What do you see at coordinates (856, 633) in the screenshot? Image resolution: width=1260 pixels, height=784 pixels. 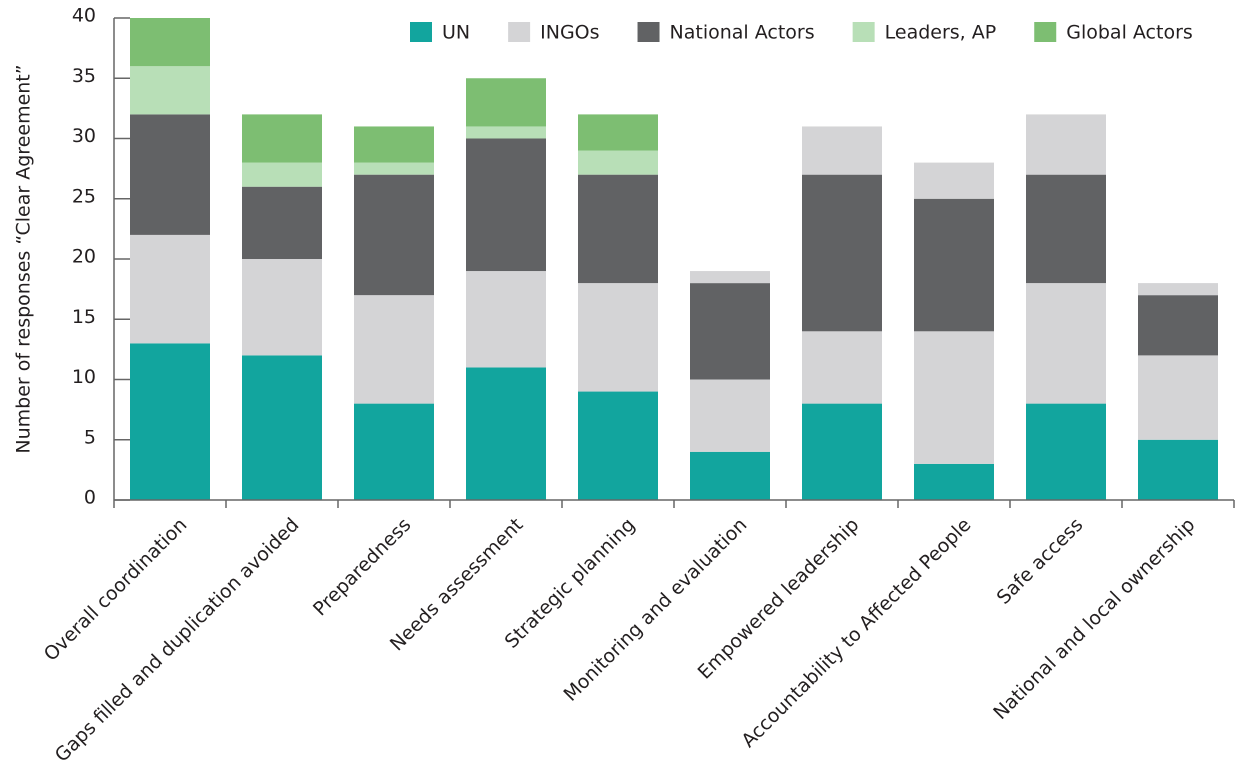 I see `x-tick-label: Accountability to Affected People` at bounding box center [856, 633].